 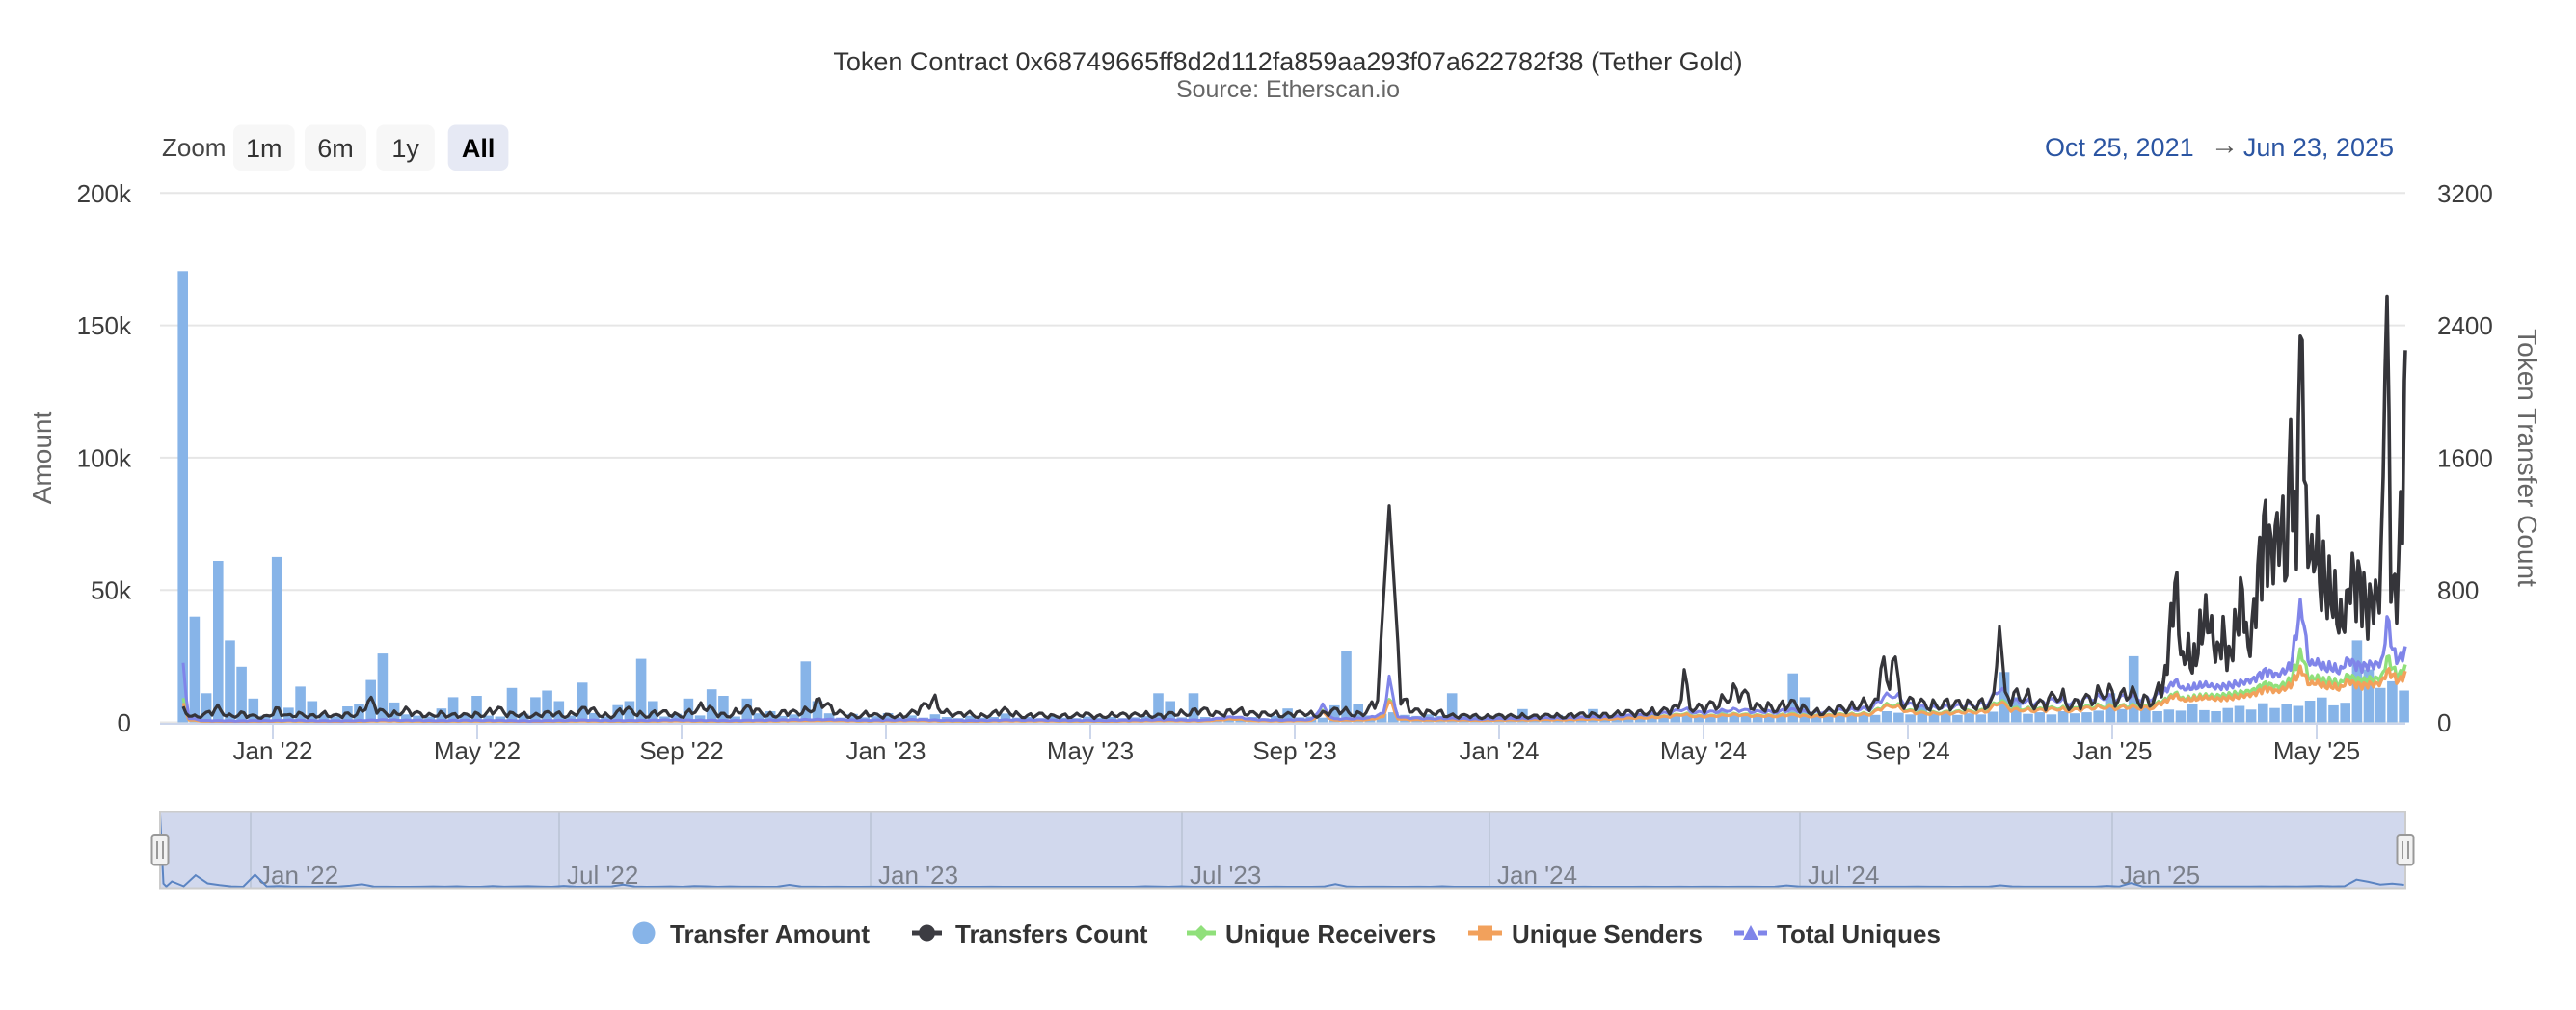 What do you see at coordinates (1704, 750) in the screenshot?
I see `svg-text: May '24` at bounding box center [1704, 750].